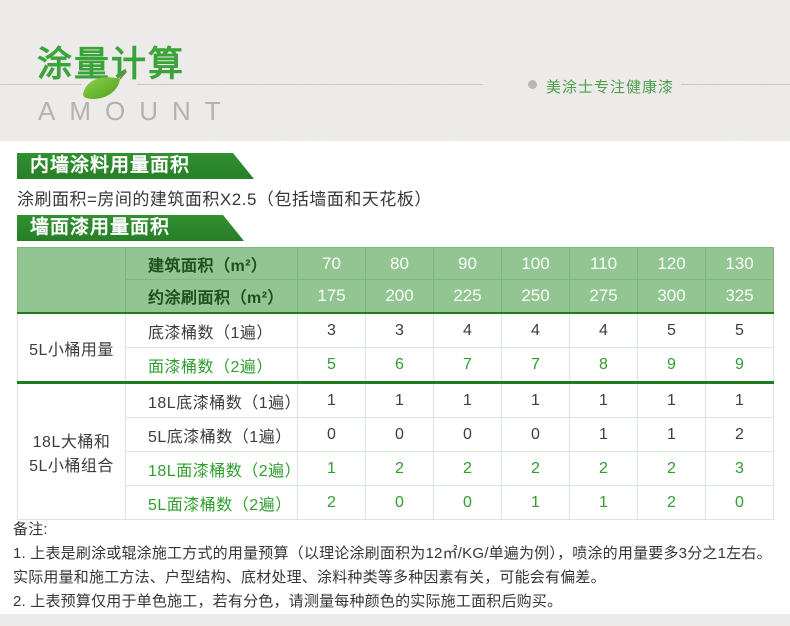 Image resolution: width=790 pixels, height=626 pixels. I want to click on footer-band, so click(395, 620).